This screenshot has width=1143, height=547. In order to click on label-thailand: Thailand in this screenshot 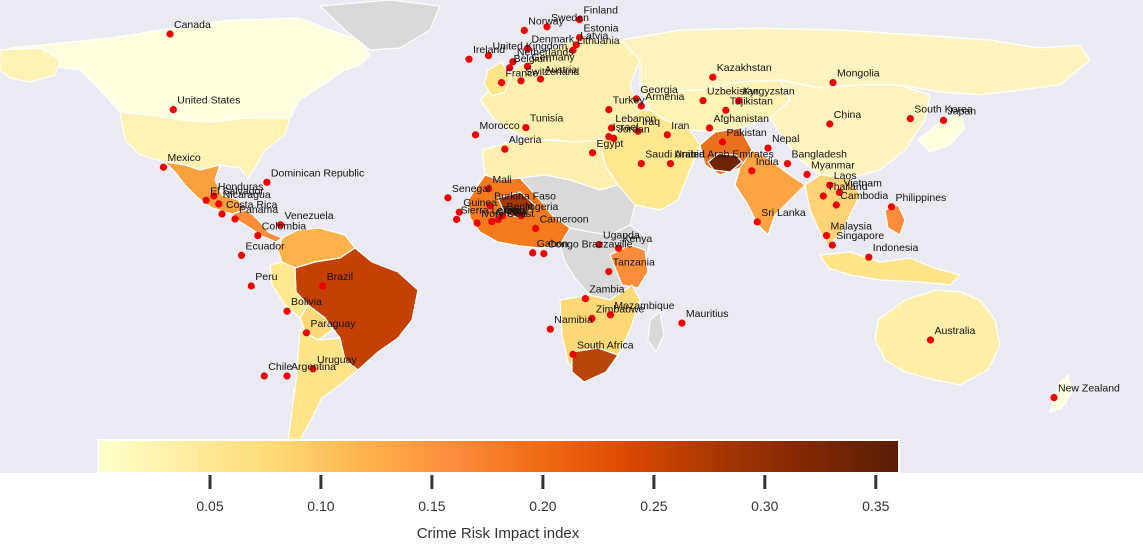, I will do `click(847, 187)`.